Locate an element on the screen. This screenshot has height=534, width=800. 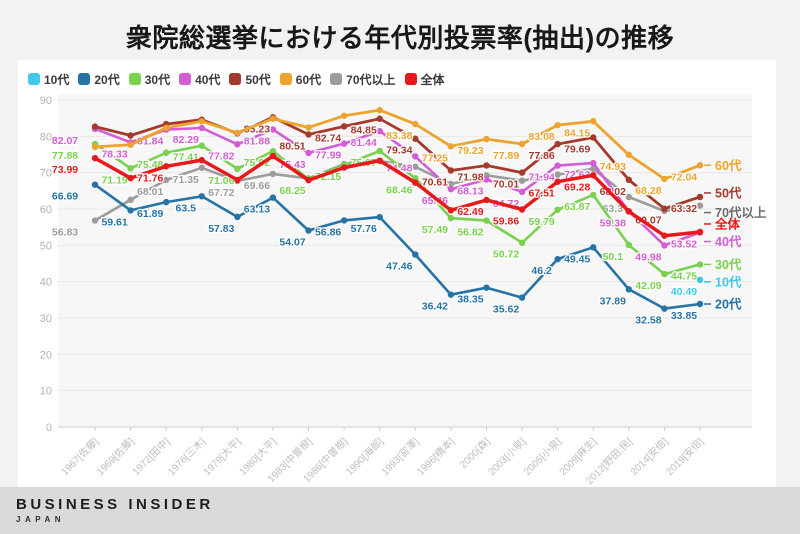
data-label-20代: 47.46 is located at coordinates (399, 267).